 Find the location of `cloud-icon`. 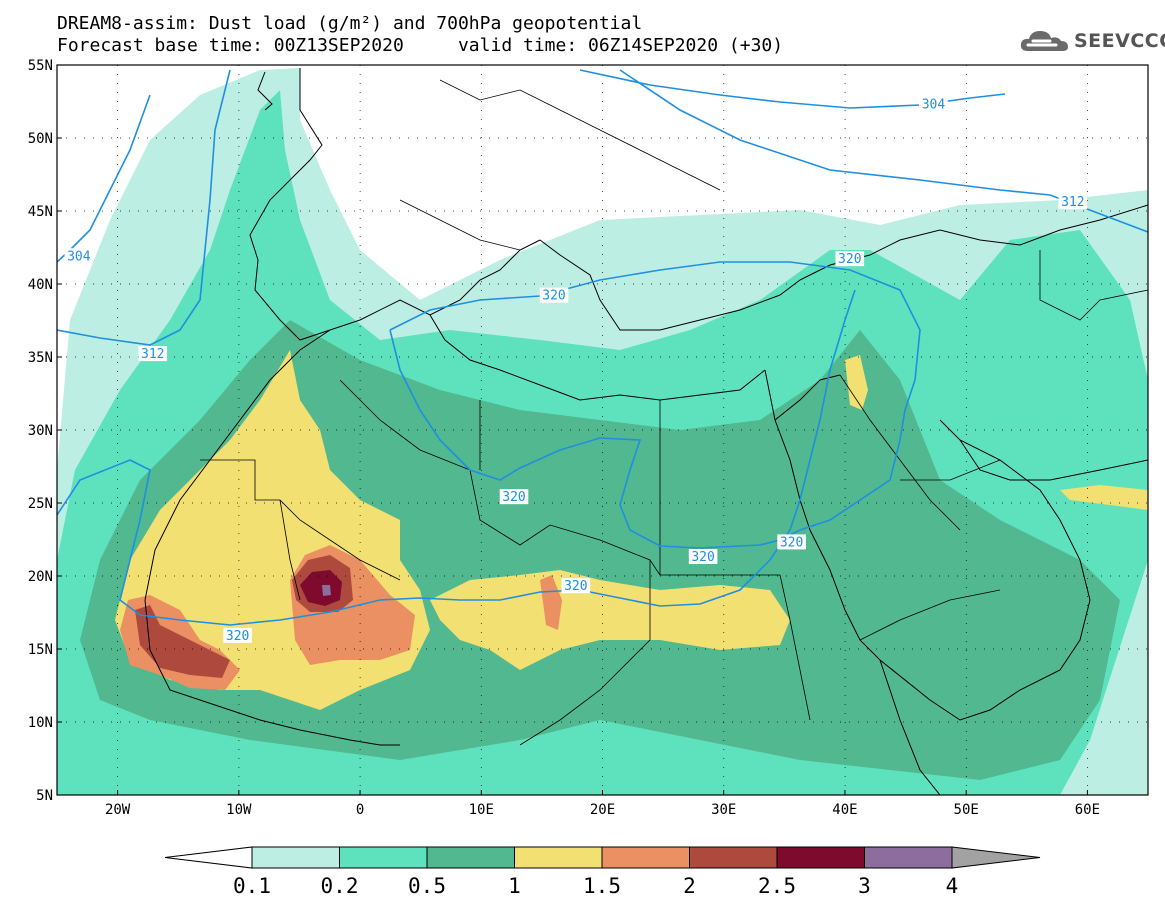

cloud-icon is located at coordinates (1044, 41).